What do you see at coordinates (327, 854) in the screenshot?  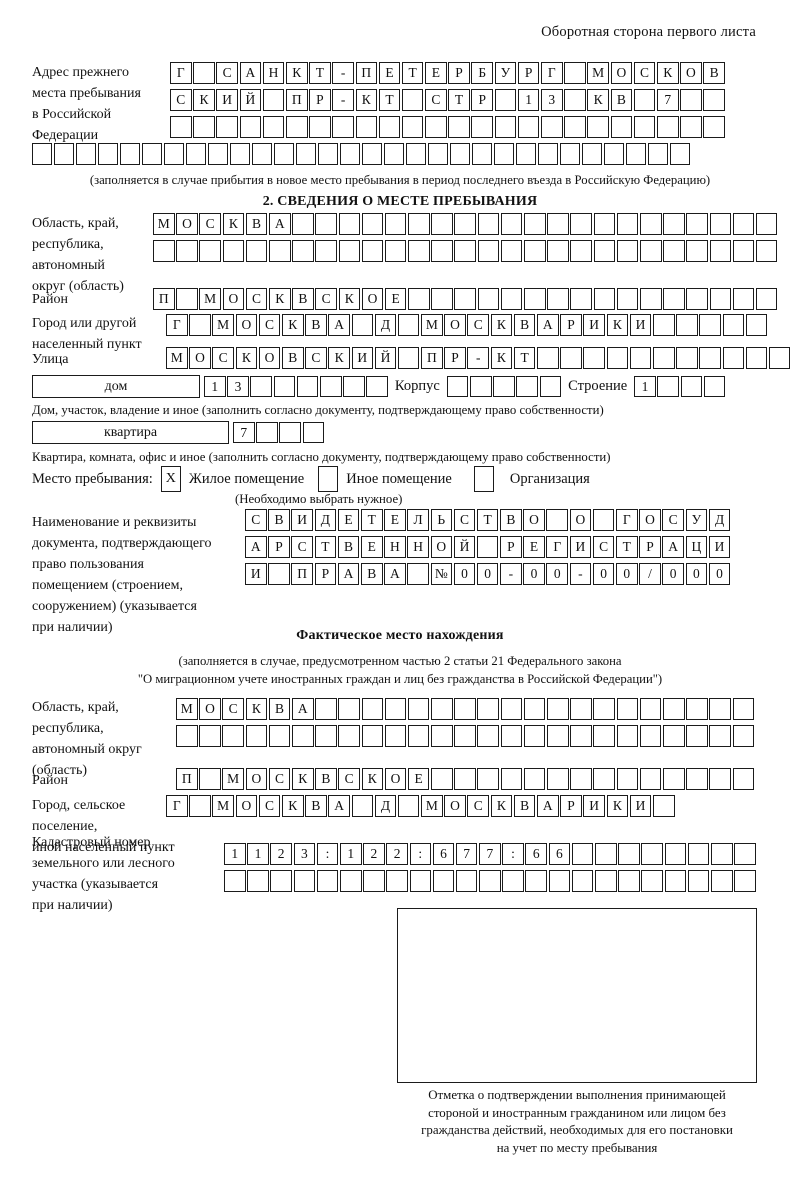 I see `comb-cell: :` at bounding box center [327, 854].